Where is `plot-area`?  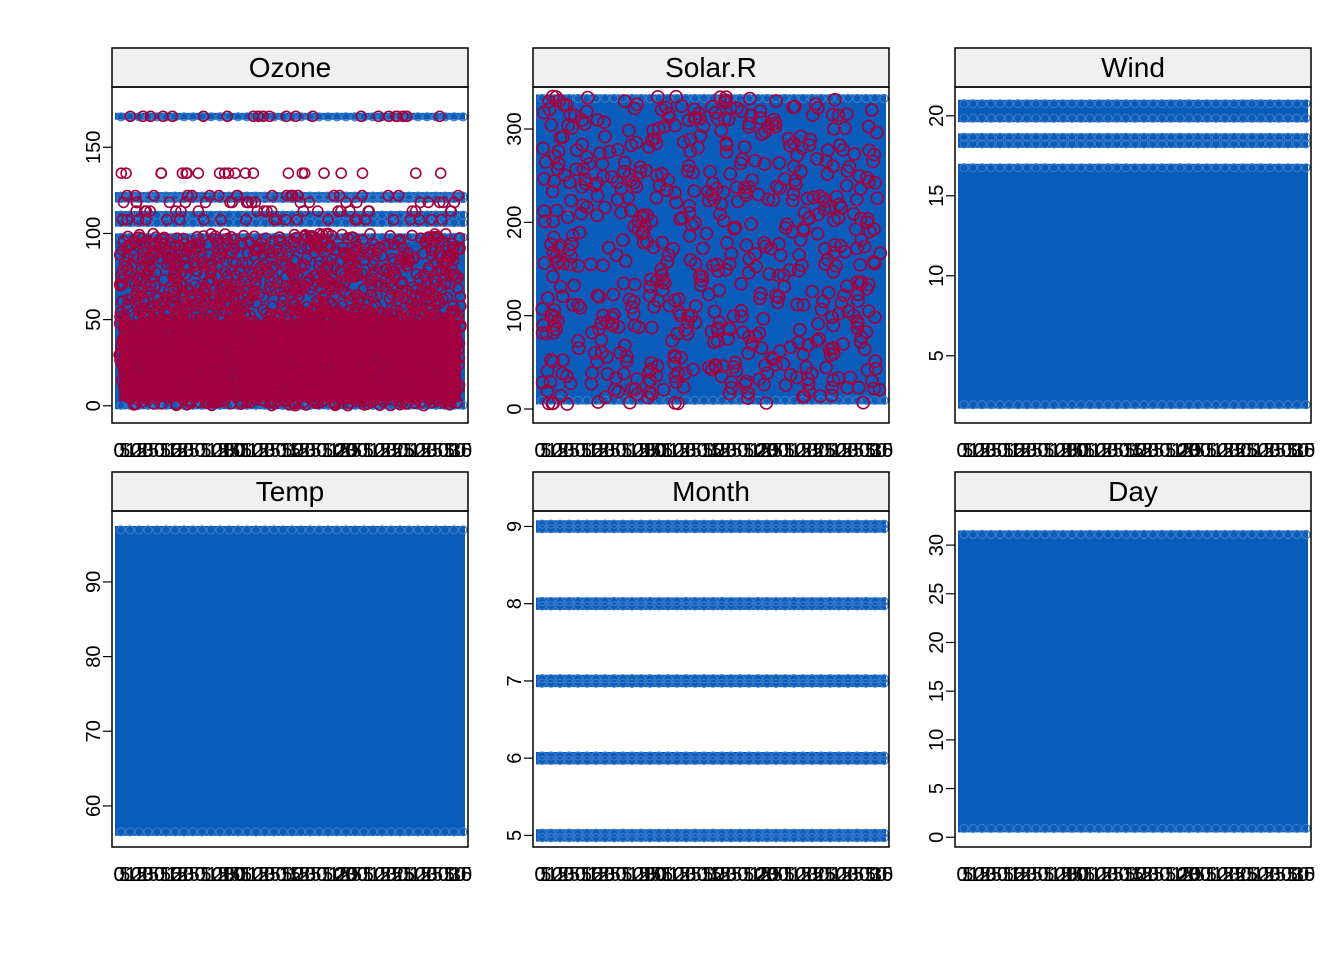 plot-area is located at coordinates (712, 250).